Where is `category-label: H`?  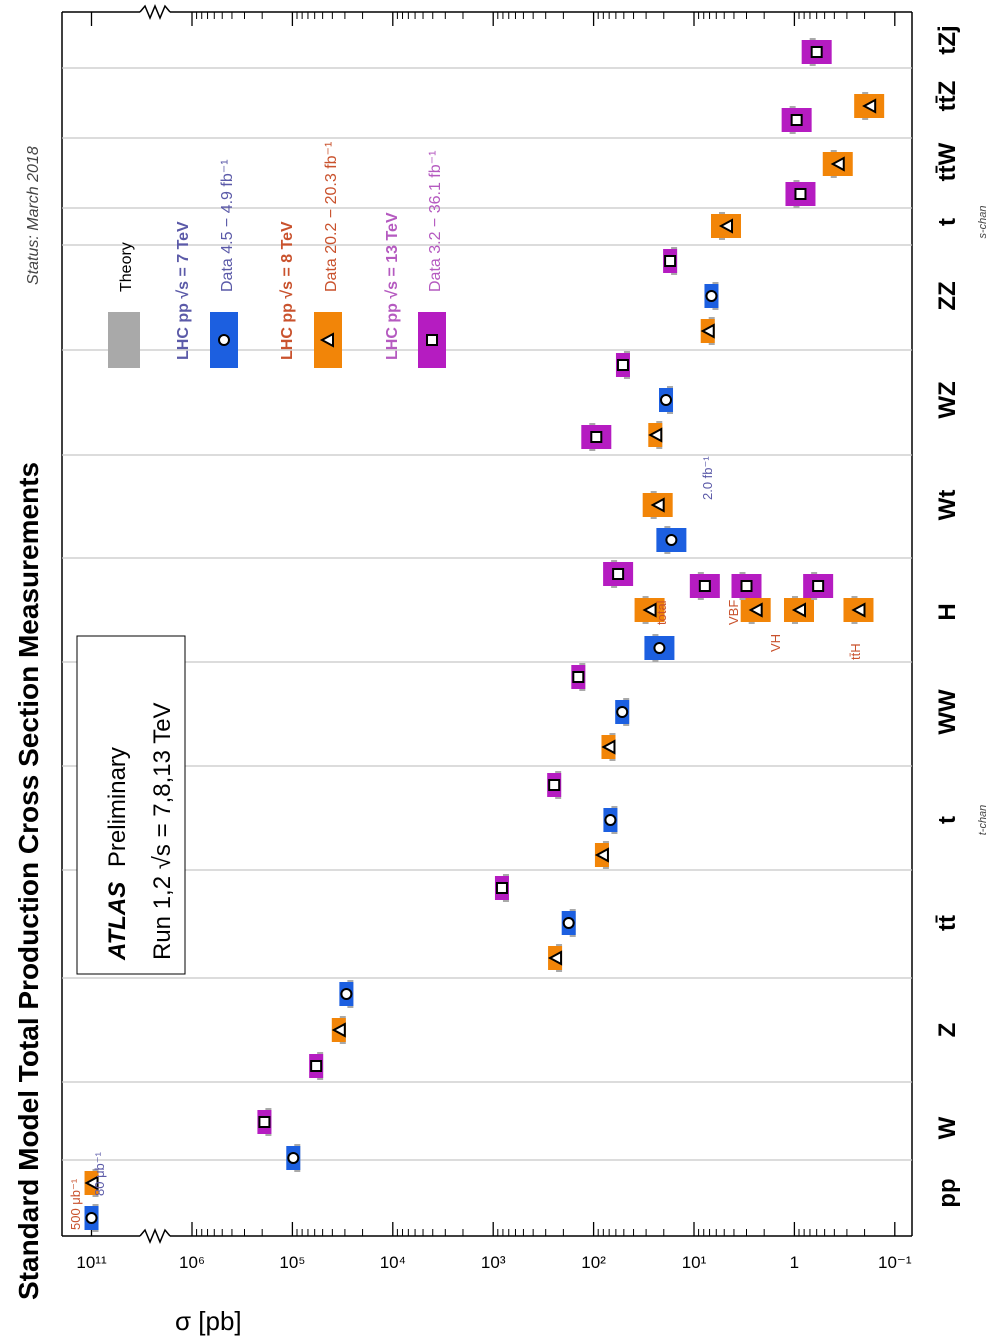
category-label: H is located at coordinates (947, 611).